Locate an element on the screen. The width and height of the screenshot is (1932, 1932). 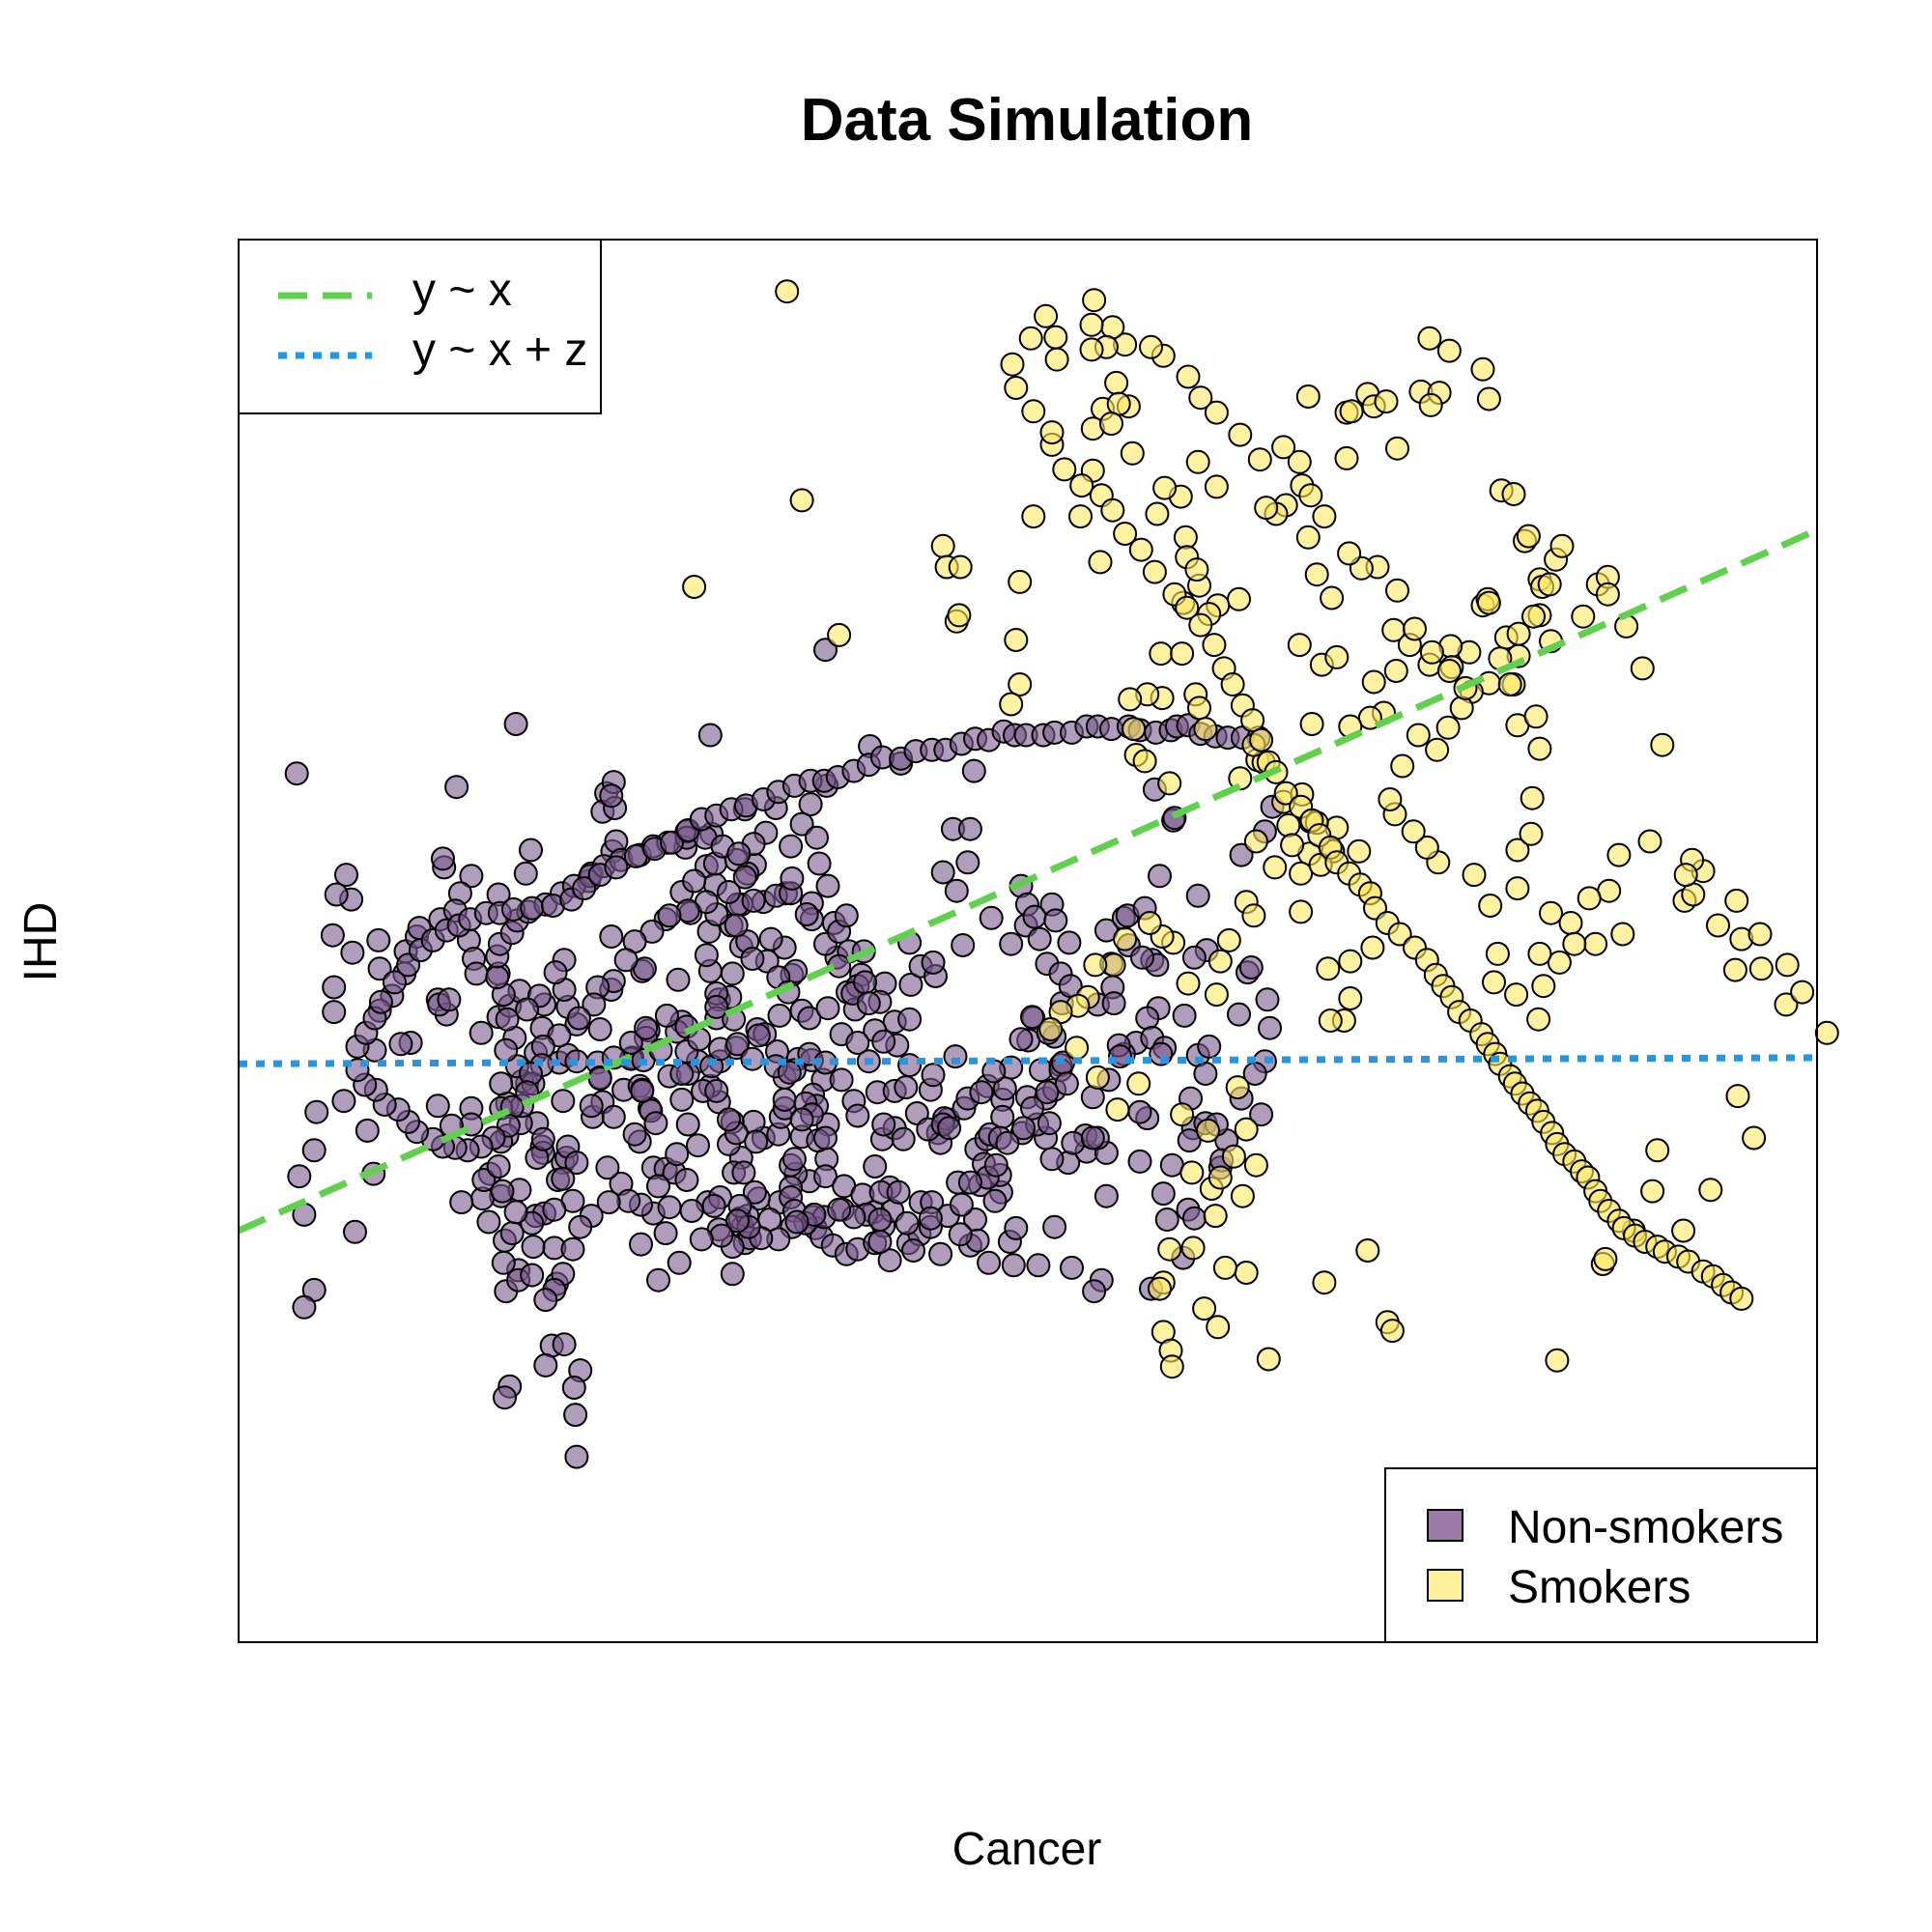
fit-line-y-x-z is located at coordinates (1028, 1060).